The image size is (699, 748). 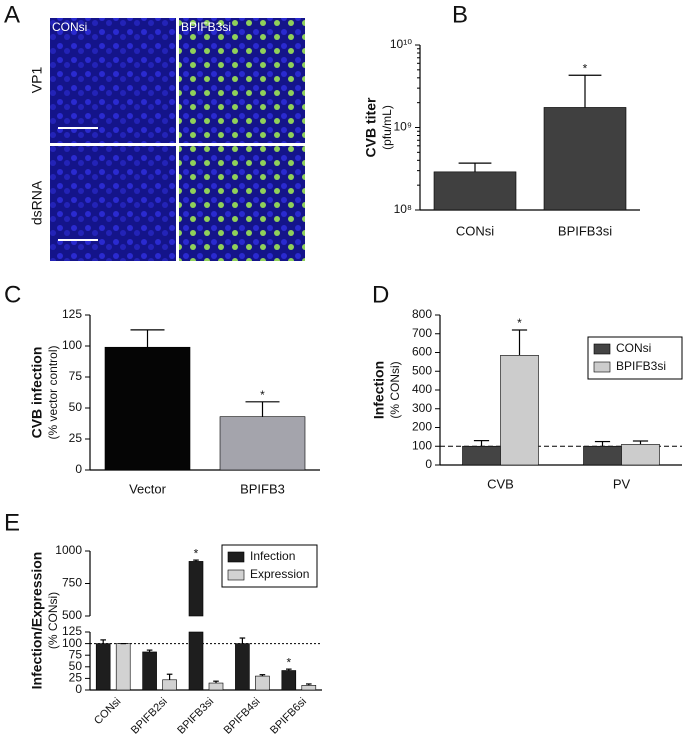 I want to click on y-tick-label: 1000, so click(x=68, y=550).